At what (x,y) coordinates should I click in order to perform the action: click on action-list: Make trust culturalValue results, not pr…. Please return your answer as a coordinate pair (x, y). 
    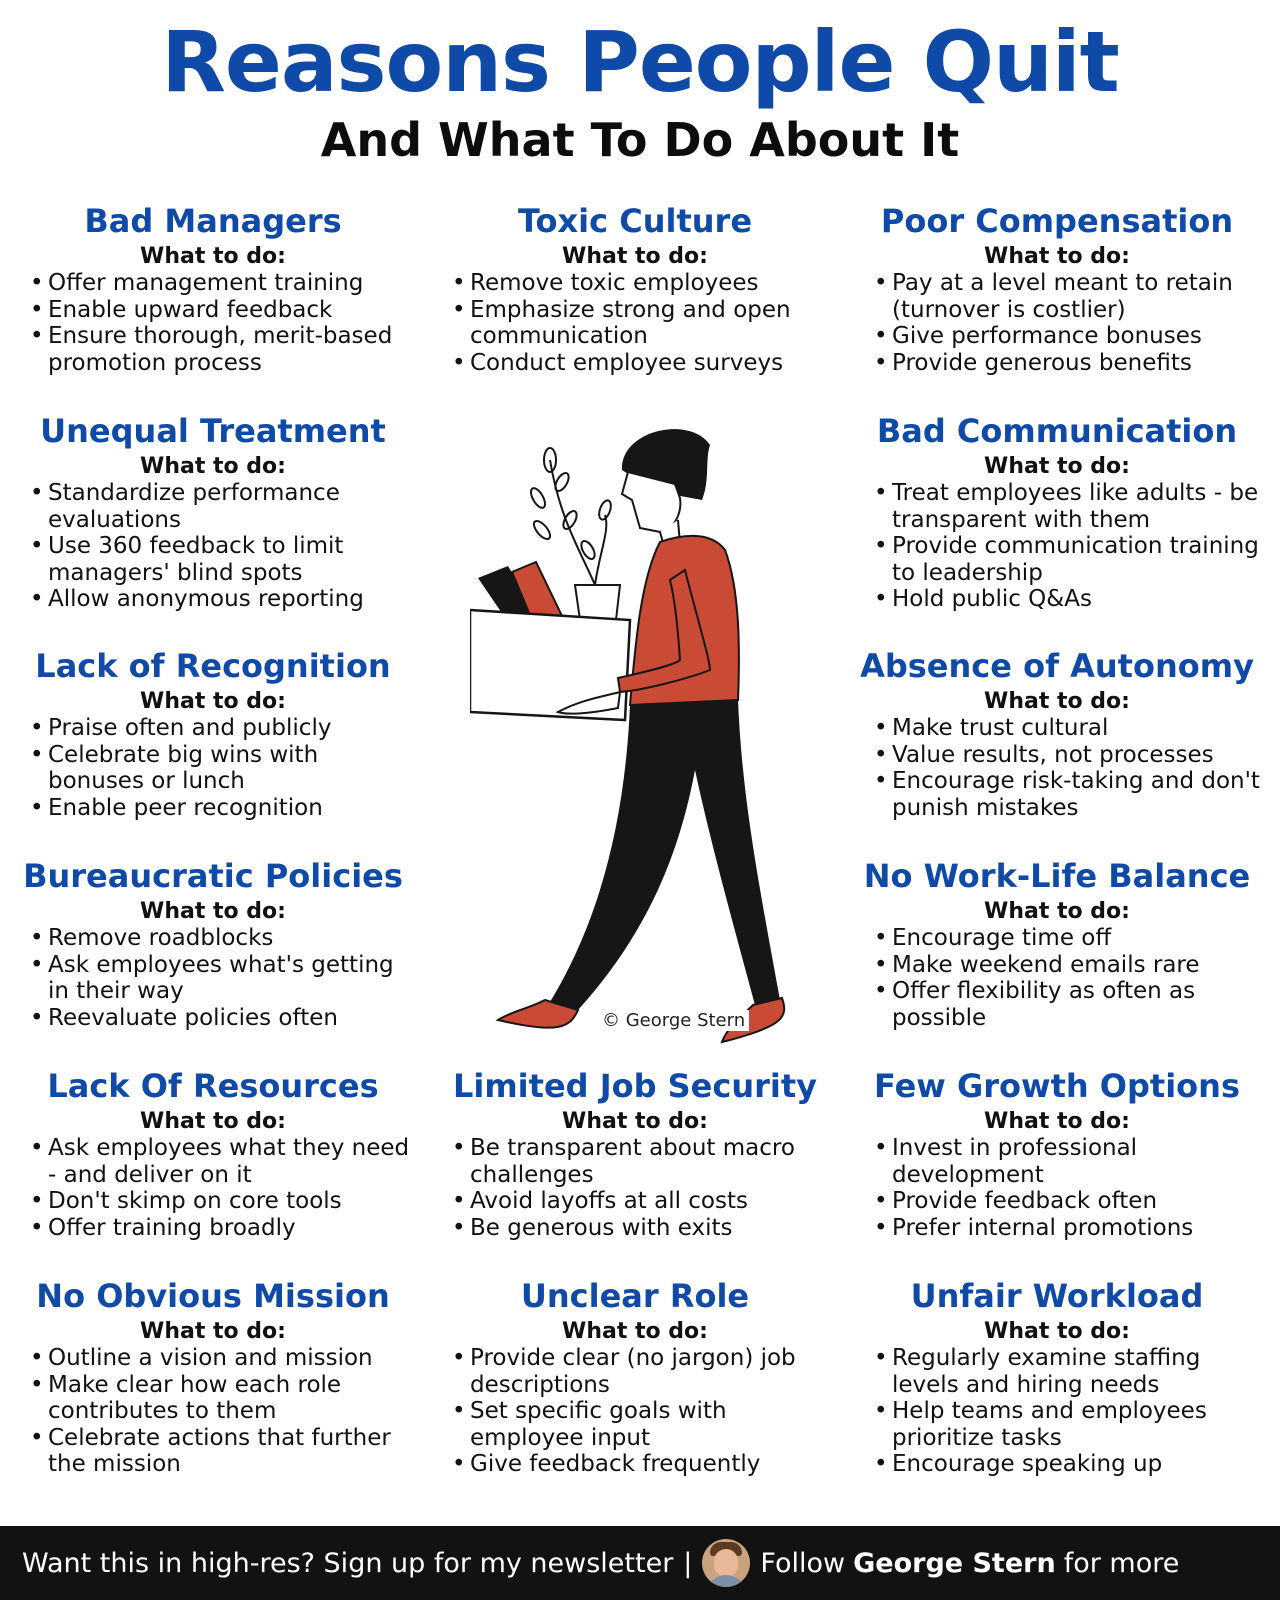
    Looking at the image, I should click on (1057, 768).